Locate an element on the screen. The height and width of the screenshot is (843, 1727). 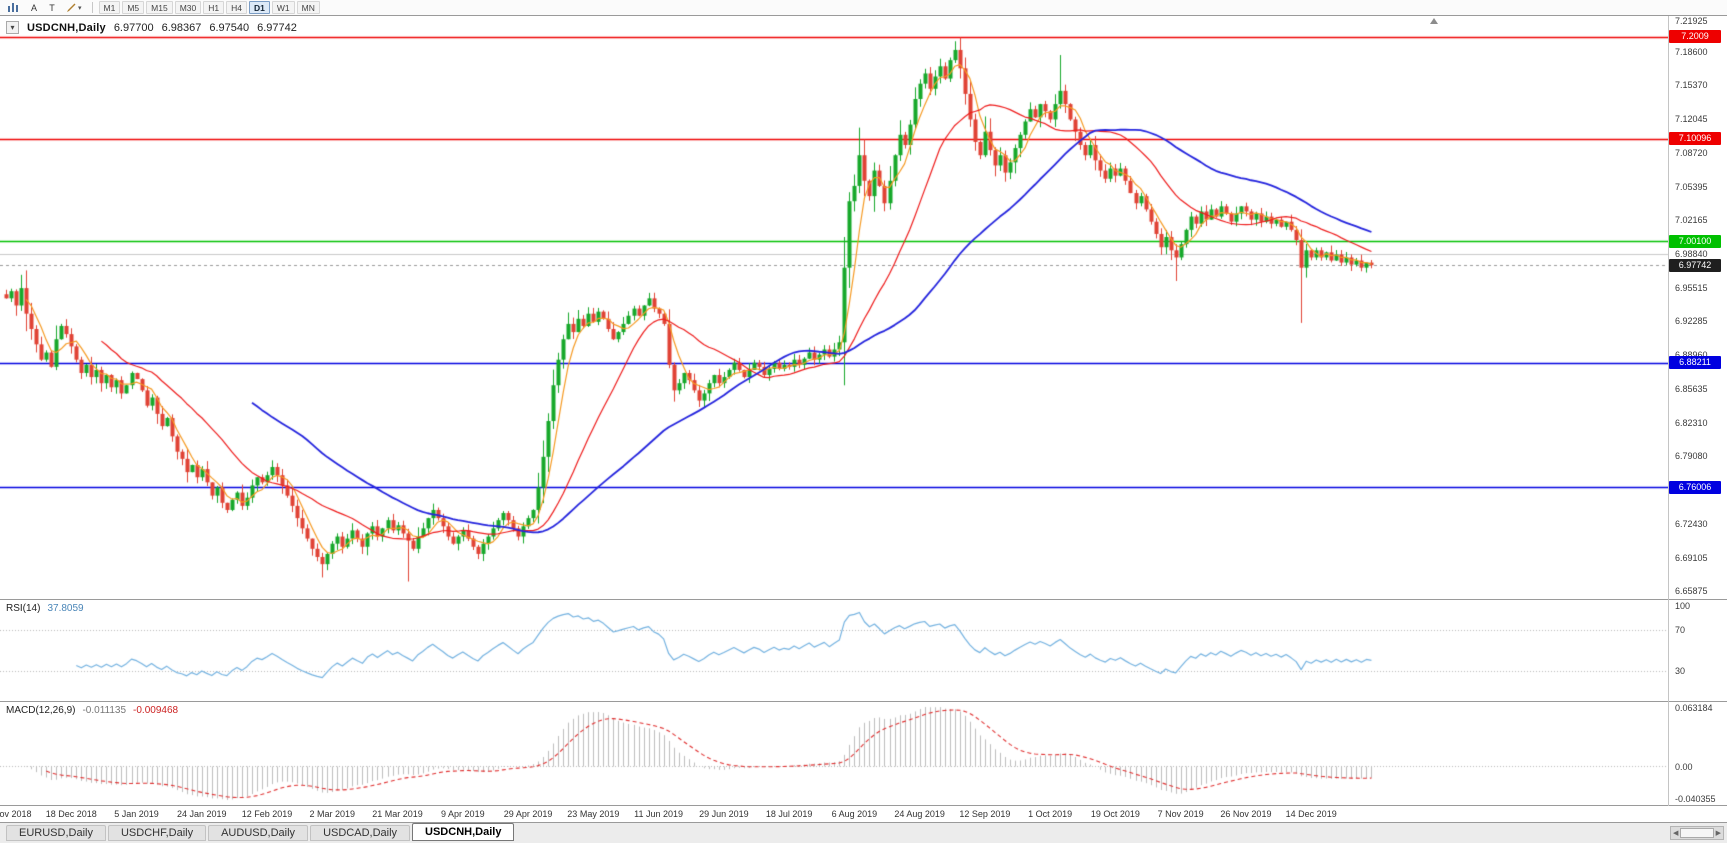
macd-tick-label: 0.00 is located at coordinates (1684, 766).